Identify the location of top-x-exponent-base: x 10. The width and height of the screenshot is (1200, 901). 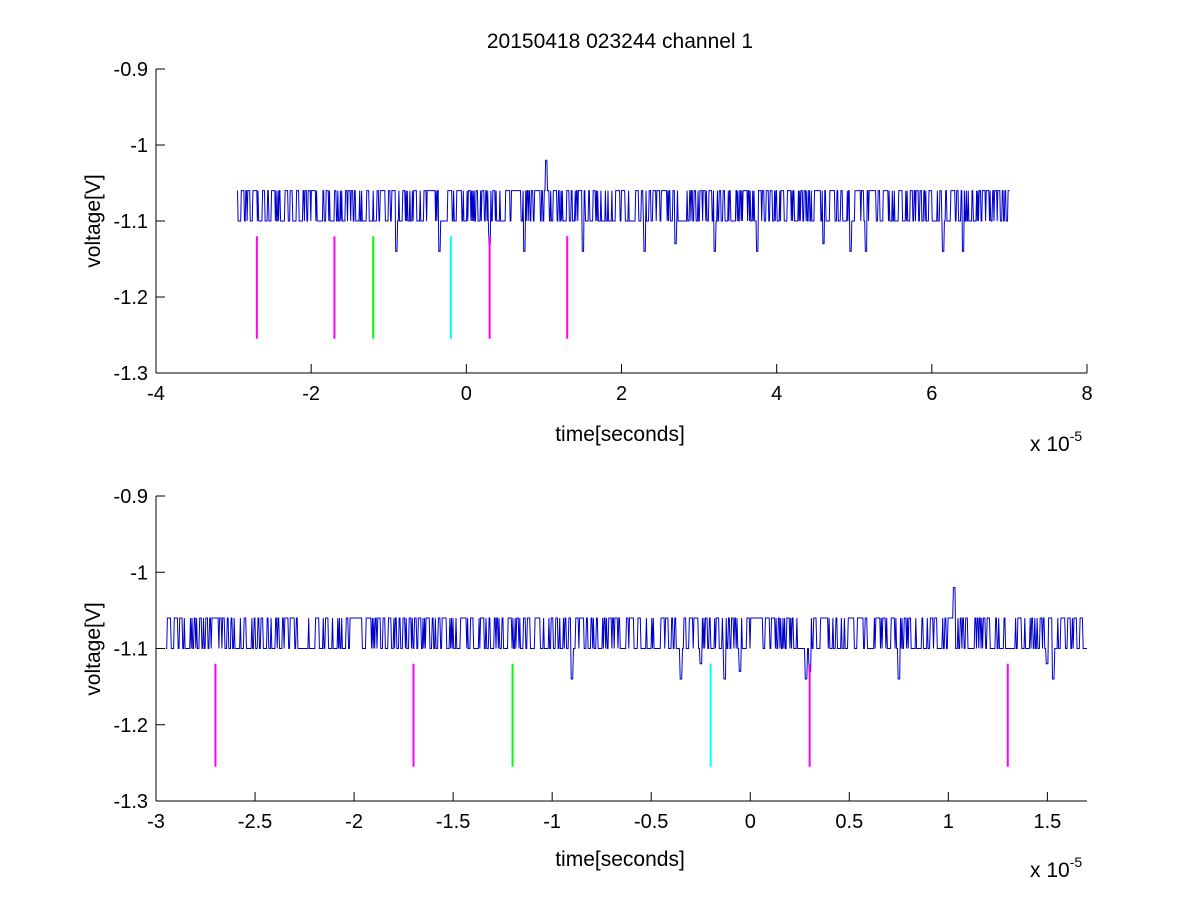
(1050, 444).